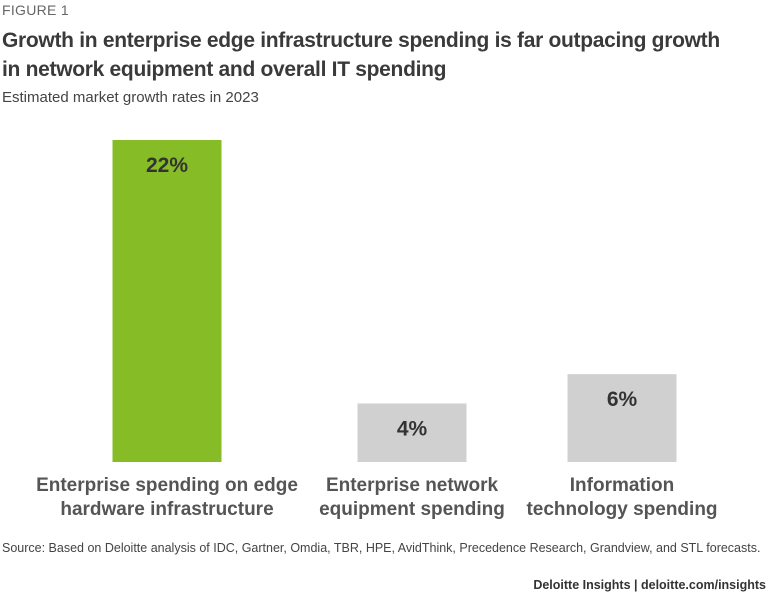 The width and height of the screenshot is (768, 600). I want to click on category-label-2: equipment spending, so click(412, 509).